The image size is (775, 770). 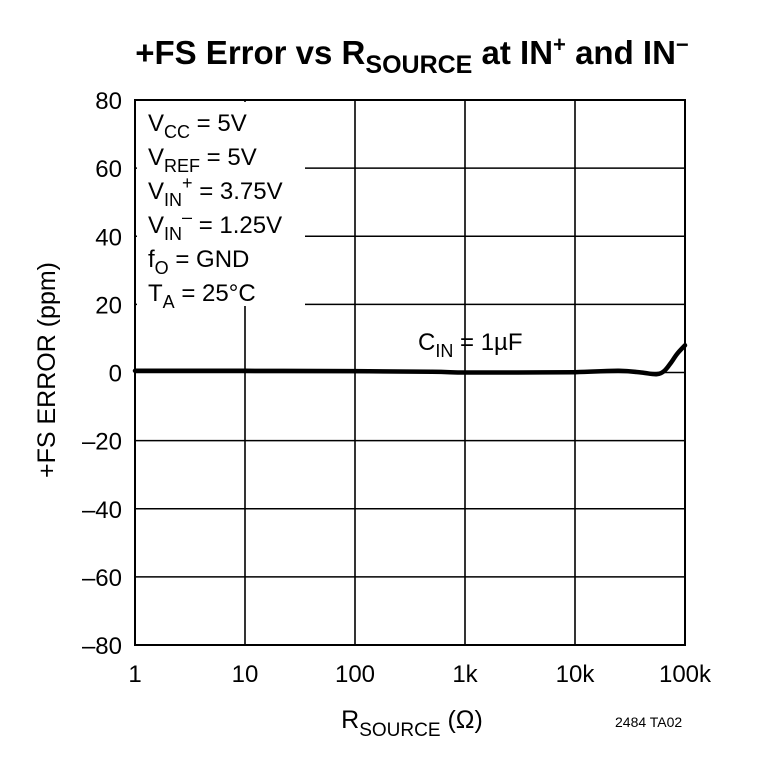 I want to click on condition-line: fO = GND, so click(x=198, y=262).